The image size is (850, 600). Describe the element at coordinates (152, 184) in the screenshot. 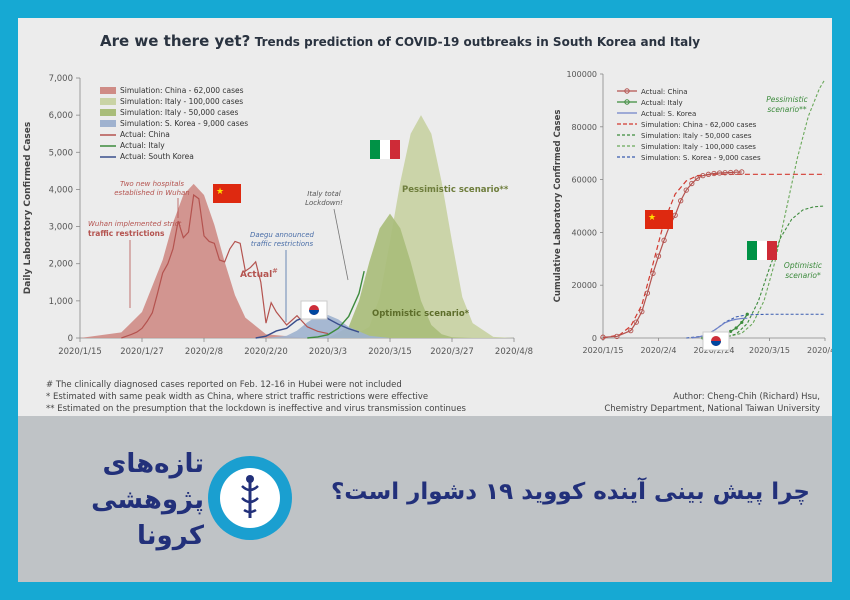

I see `annot-hospitals-1: Two new hospitals` at that location.